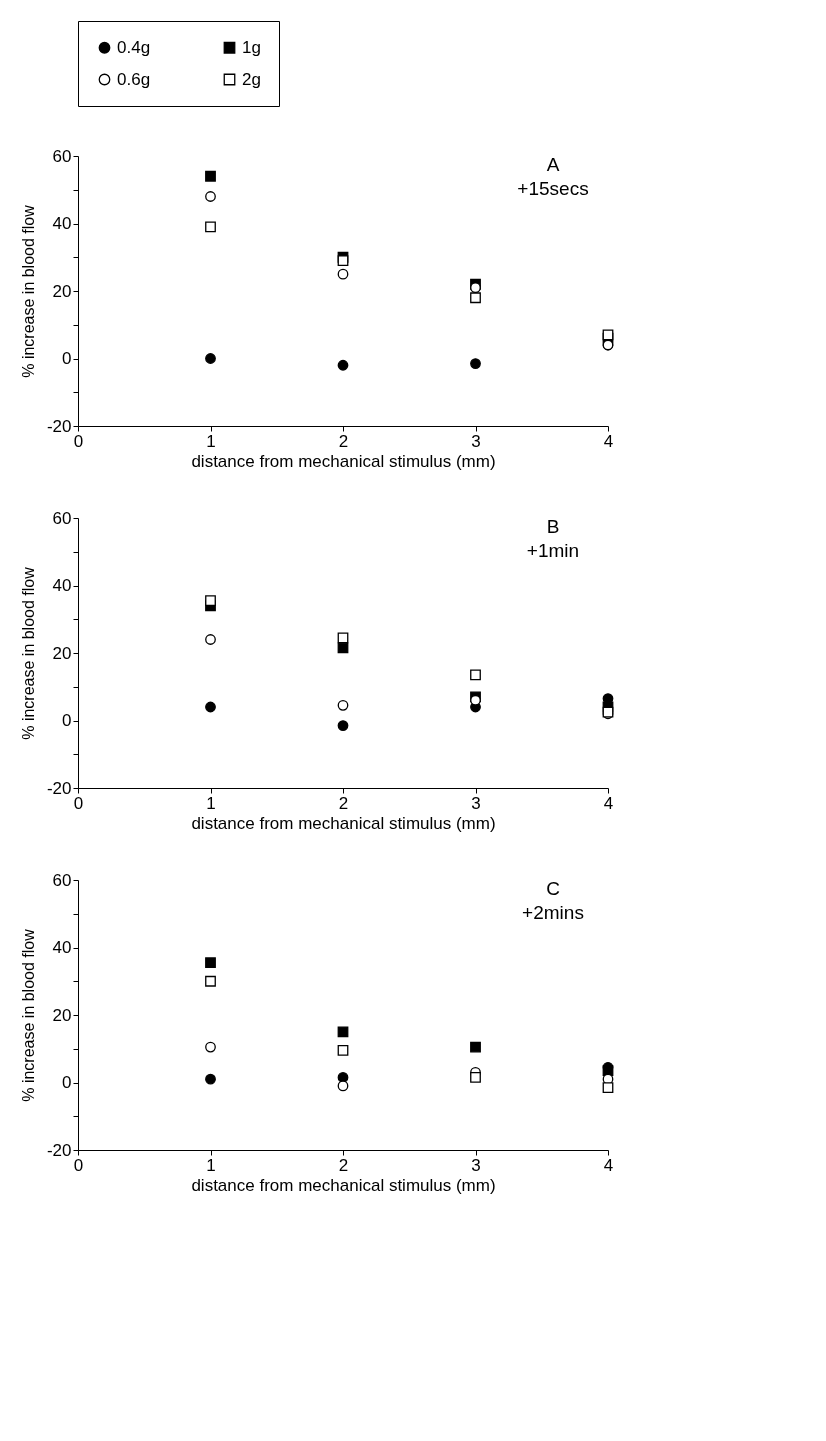 The image size is (826, 1441). Describe the element at coordinates (134, 47) in the screenshot. I see `legend-label: 0.4g` at that location.